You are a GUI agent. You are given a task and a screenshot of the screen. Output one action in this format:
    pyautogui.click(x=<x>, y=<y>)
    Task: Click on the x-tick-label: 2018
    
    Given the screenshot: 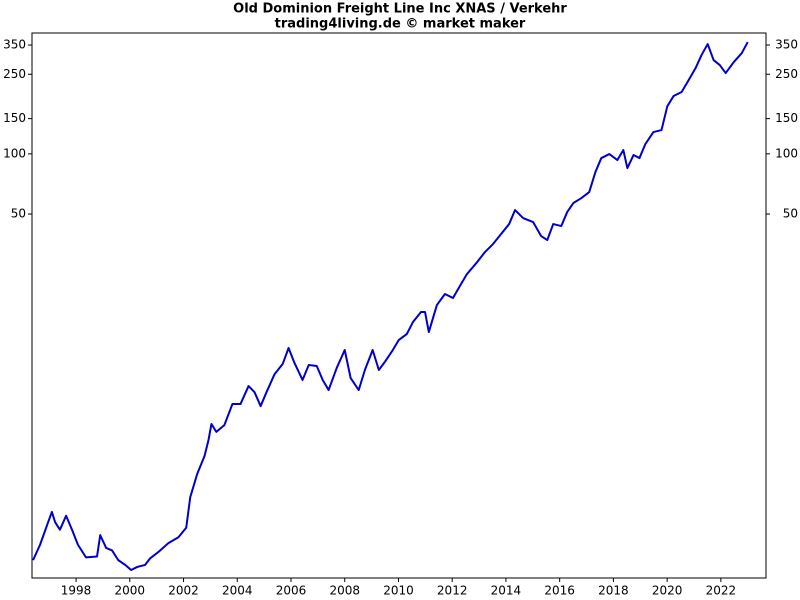 What is the action you would take?
    pyautogui.click(x=613, y=591)
    